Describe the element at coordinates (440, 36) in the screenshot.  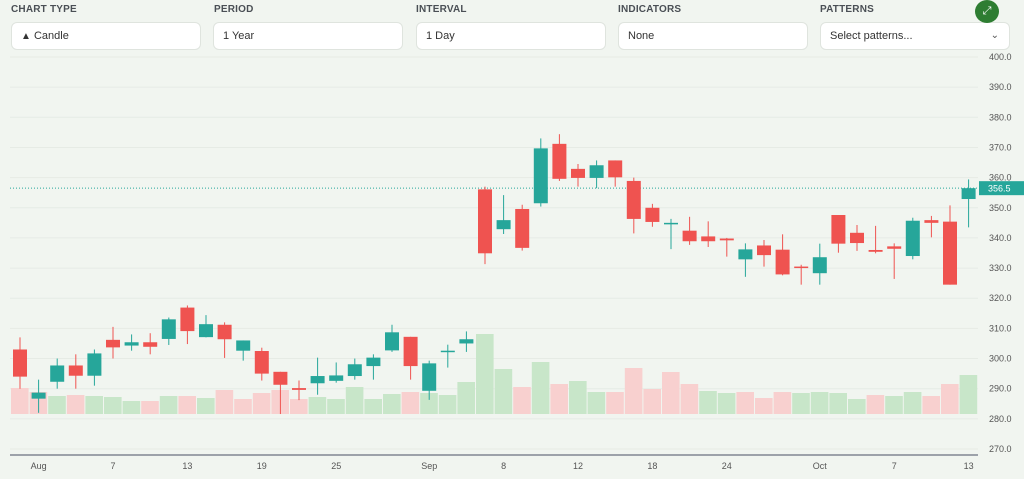
I see `interval-value: 1 Day` at that location.